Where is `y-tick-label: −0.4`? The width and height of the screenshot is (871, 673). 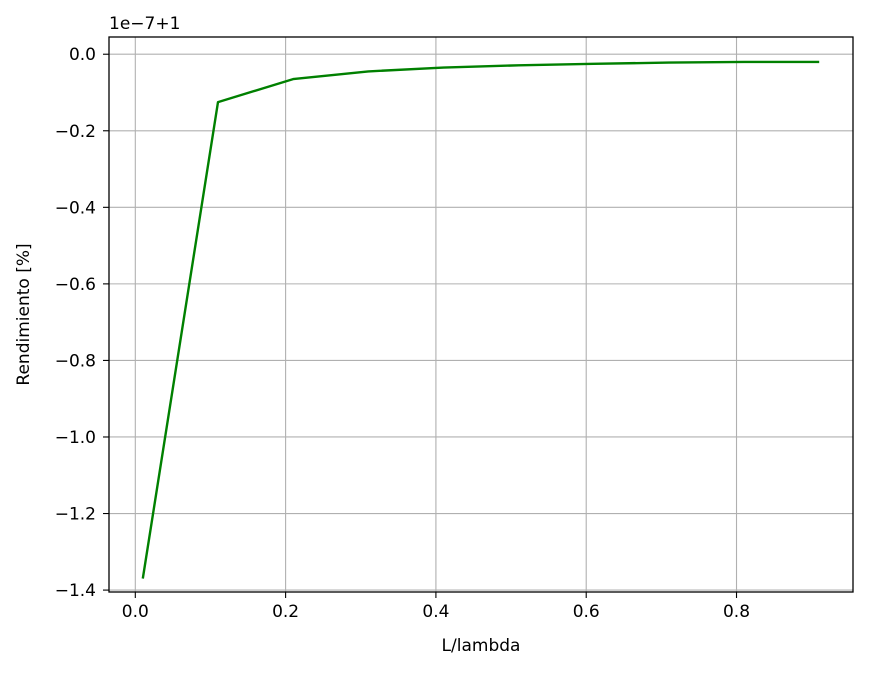 y-tick-label: −0.4 is located at coordinates (75, 208).